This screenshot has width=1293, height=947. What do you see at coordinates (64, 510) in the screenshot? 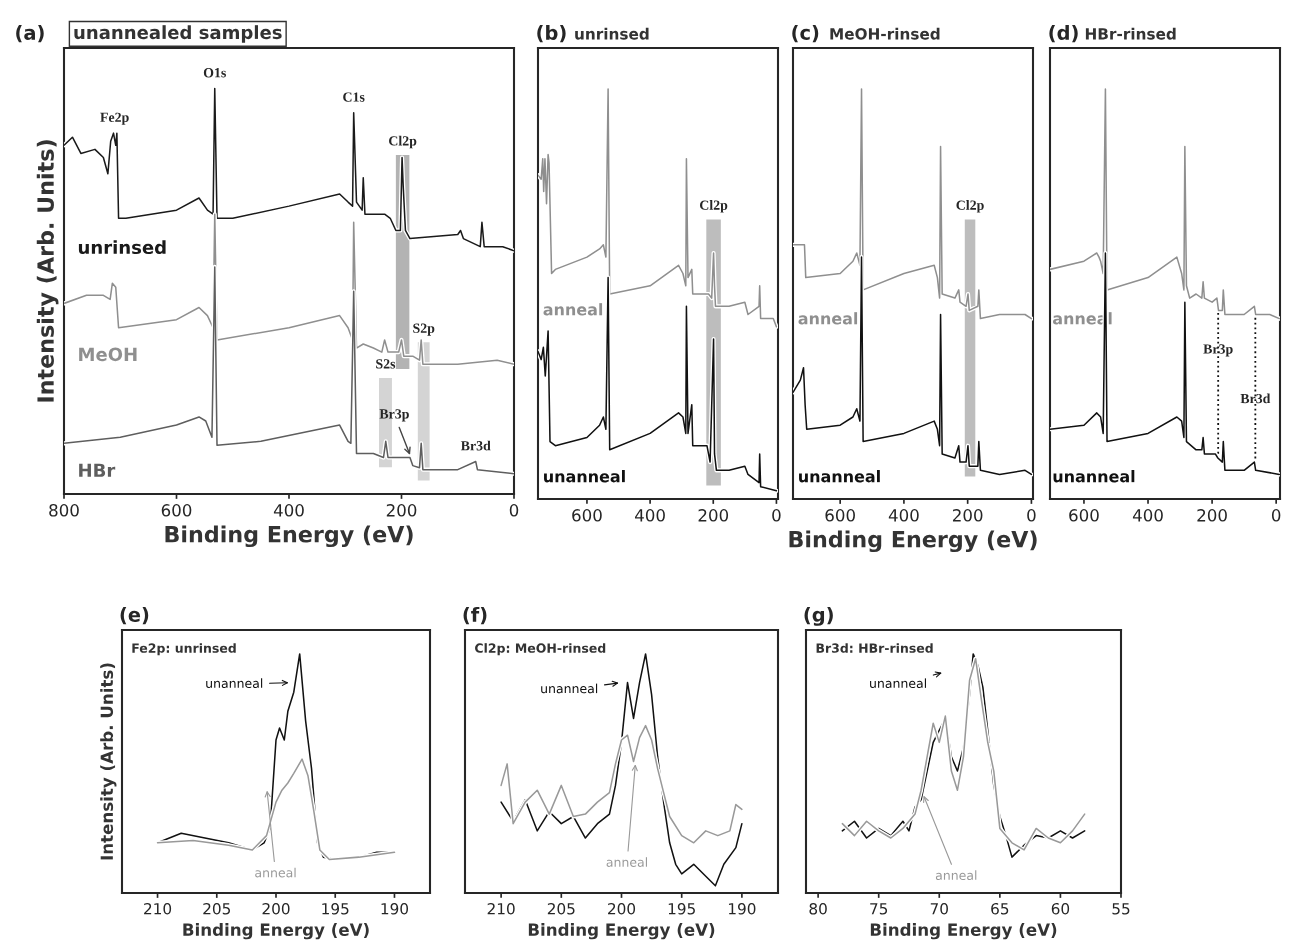
I see `x-tick-label: 800` at bounding box center [64, 510].